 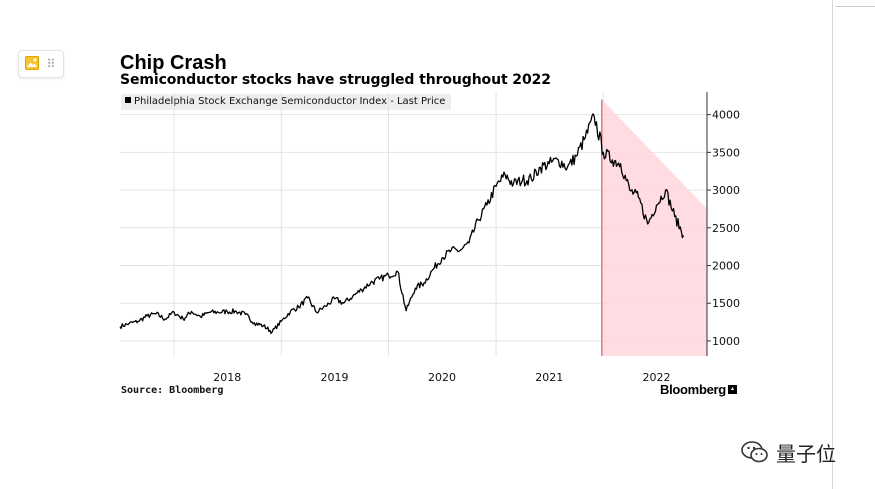 What do you see at coordinates (656, 377) in the screenshot?
I see `x-tick-label: 2022` at bounding box center [656, 377].